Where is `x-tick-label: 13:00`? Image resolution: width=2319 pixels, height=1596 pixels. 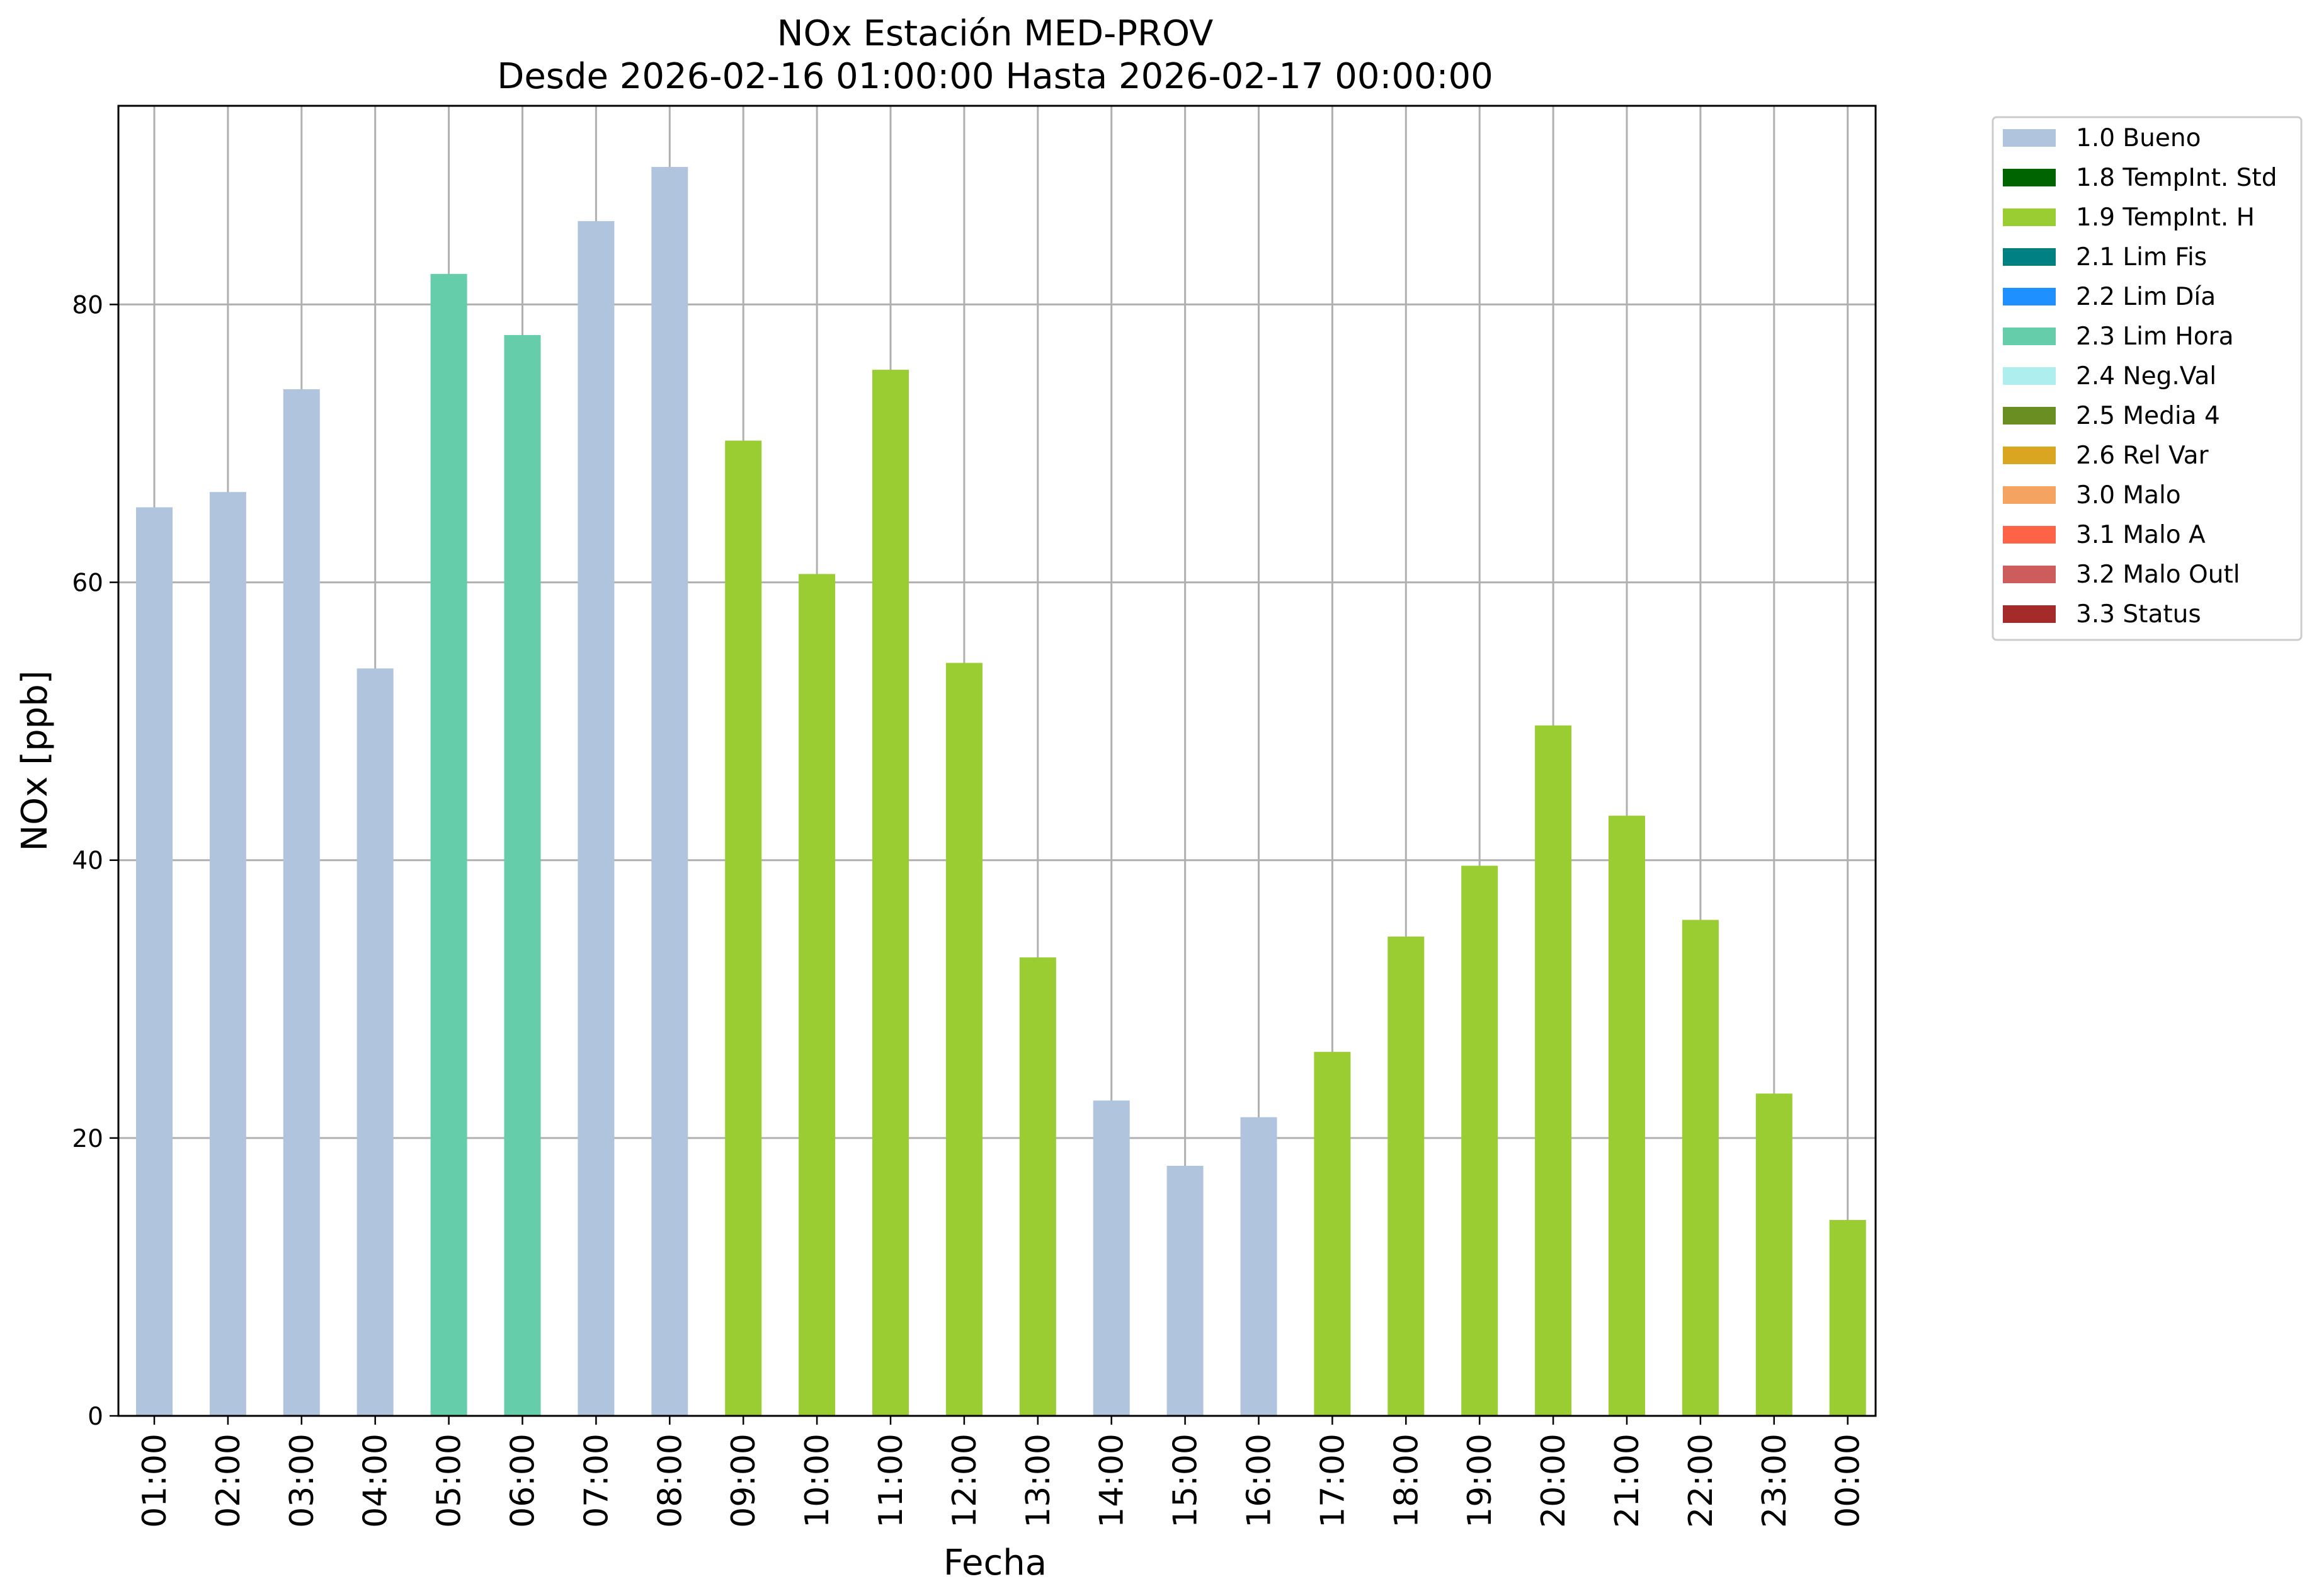
x-tick-label: 13:00 is located at coordinates (1038, 1481).